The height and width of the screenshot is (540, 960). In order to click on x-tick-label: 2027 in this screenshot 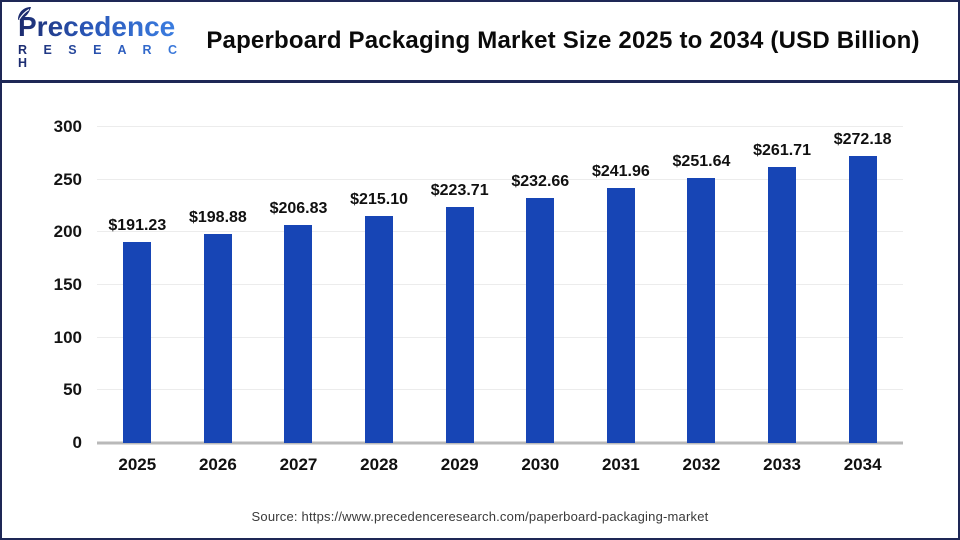, I will do `click(298, 464)`.